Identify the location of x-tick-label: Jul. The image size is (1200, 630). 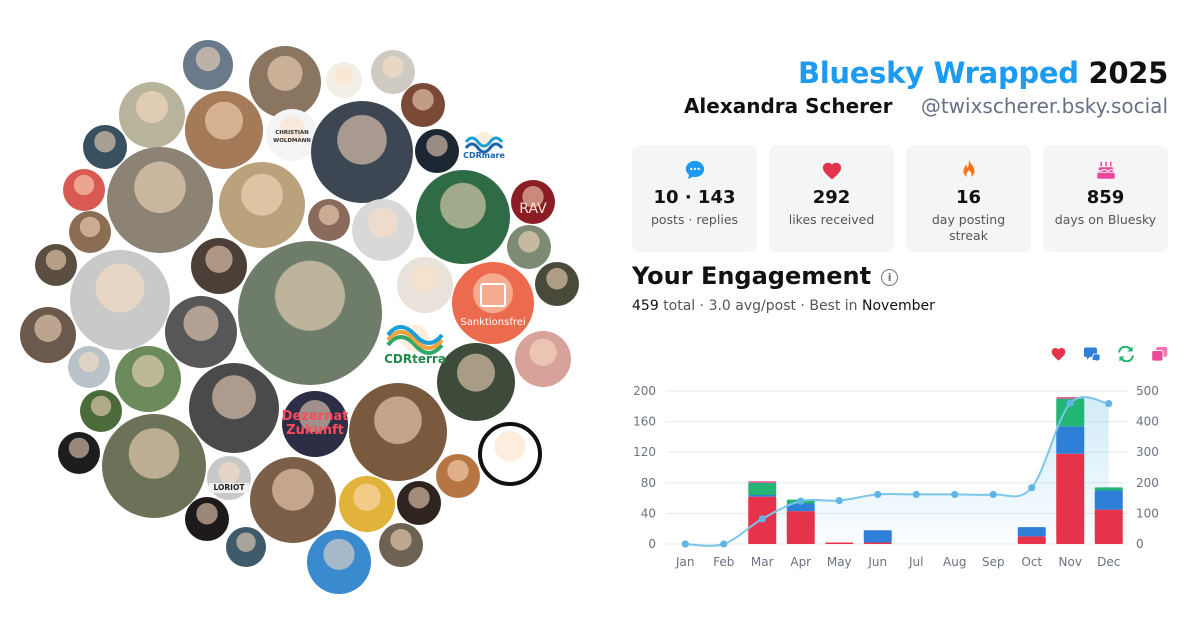
(915, 562).